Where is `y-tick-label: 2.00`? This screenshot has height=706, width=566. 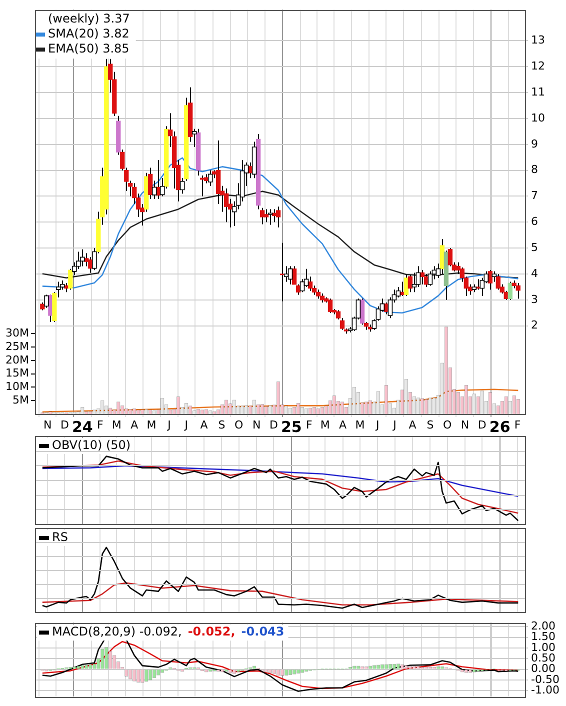
y-tick-label: 2.00 is located at coordinates (543, 626).